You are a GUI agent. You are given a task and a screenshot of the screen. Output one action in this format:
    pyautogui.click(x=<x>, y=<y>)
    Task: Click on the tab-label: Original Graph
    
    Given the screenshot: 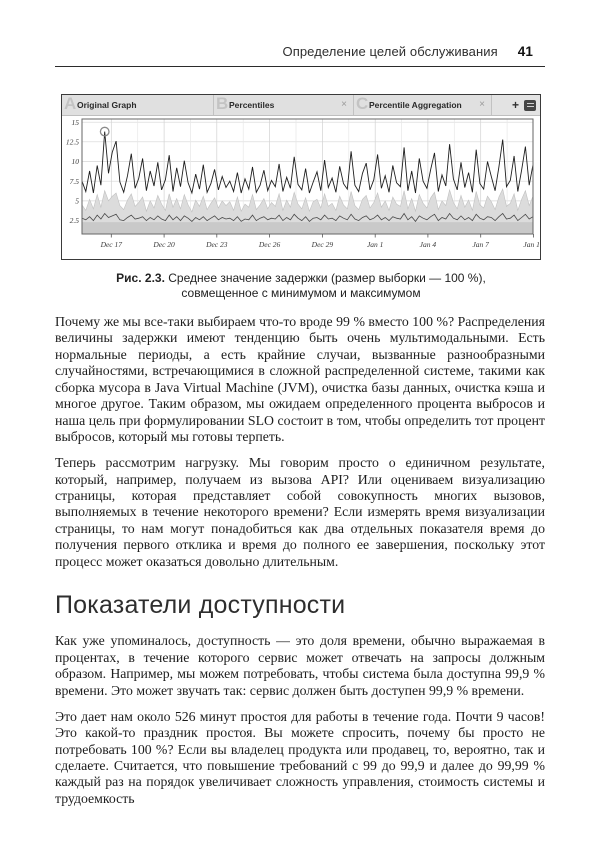 What is the action you would take?
    pyautogui.click(x=107, y=105)
    